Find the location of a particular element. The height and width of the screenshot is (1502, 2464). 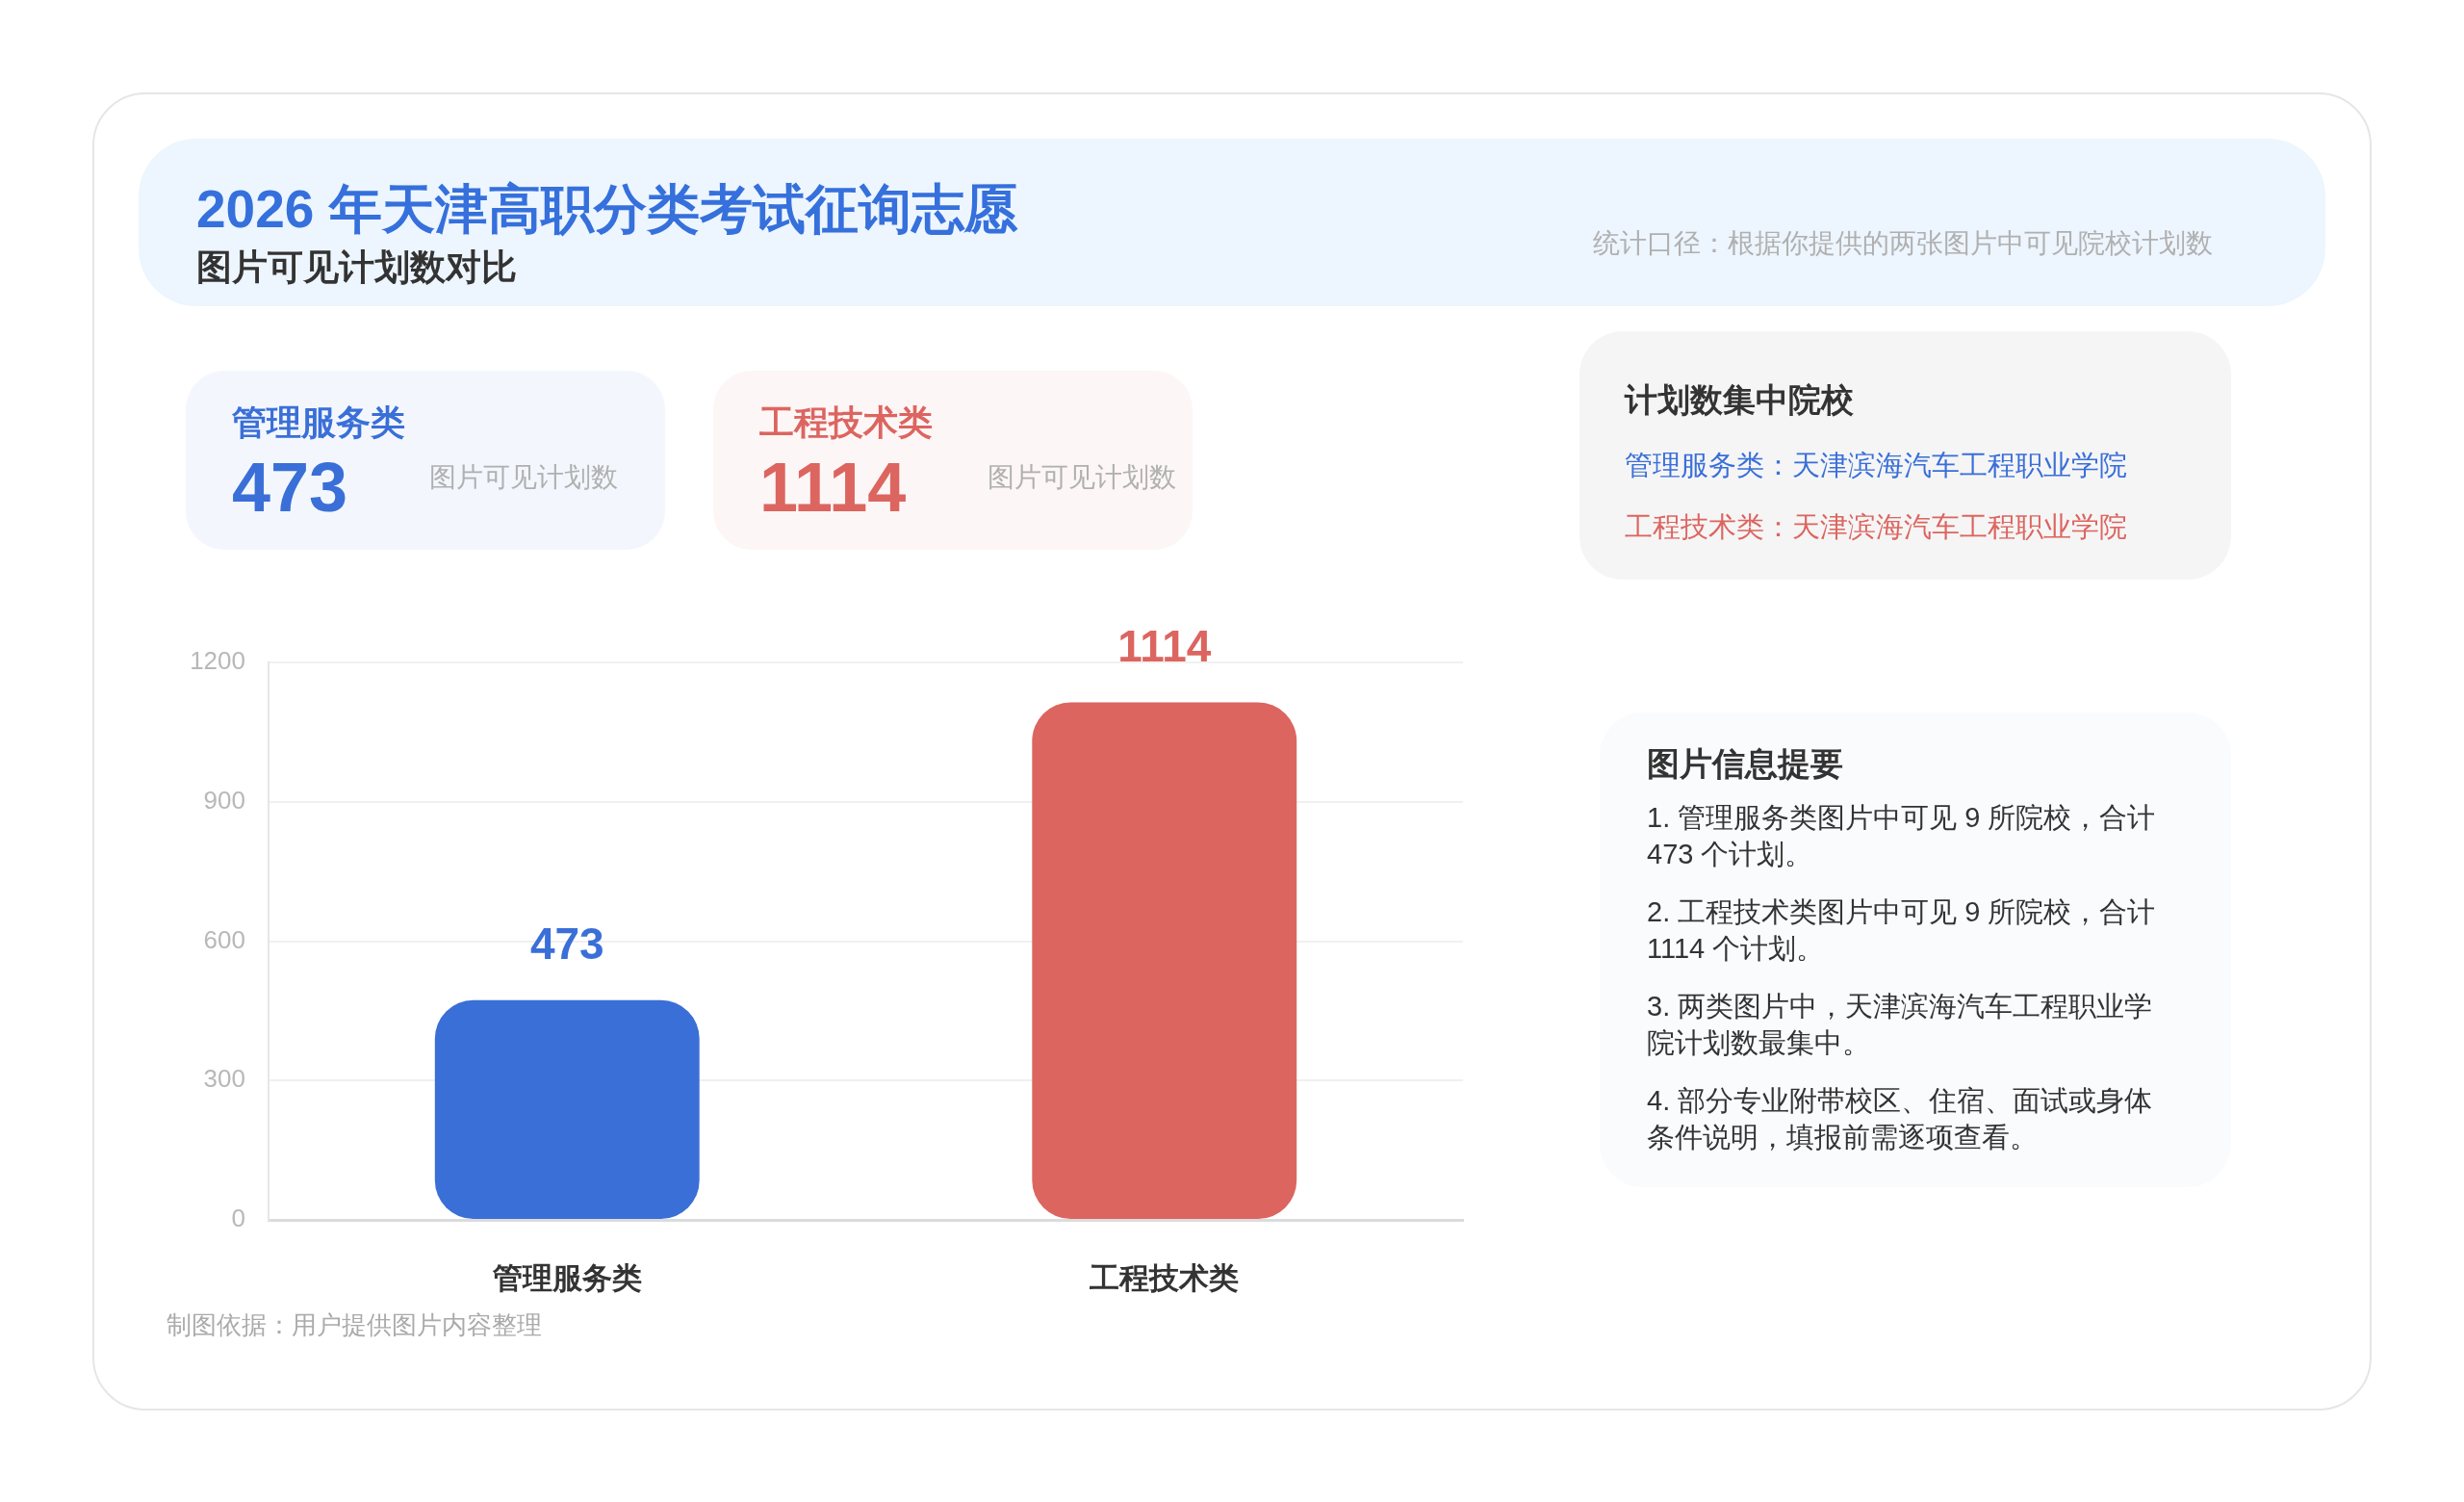

chart-subtitle: 图片可见计划数对比 is located at coordinates (356, 267).